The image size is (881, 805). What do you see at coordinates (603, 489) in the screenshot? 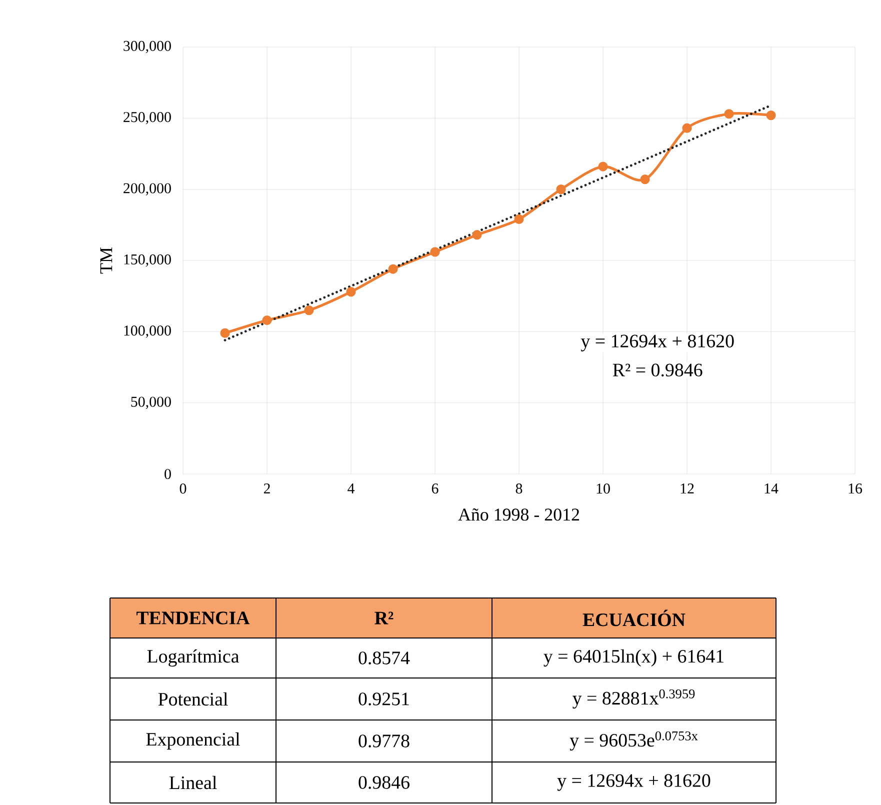
I see `x-tick-label: 10` at bounding box center [603, 489].